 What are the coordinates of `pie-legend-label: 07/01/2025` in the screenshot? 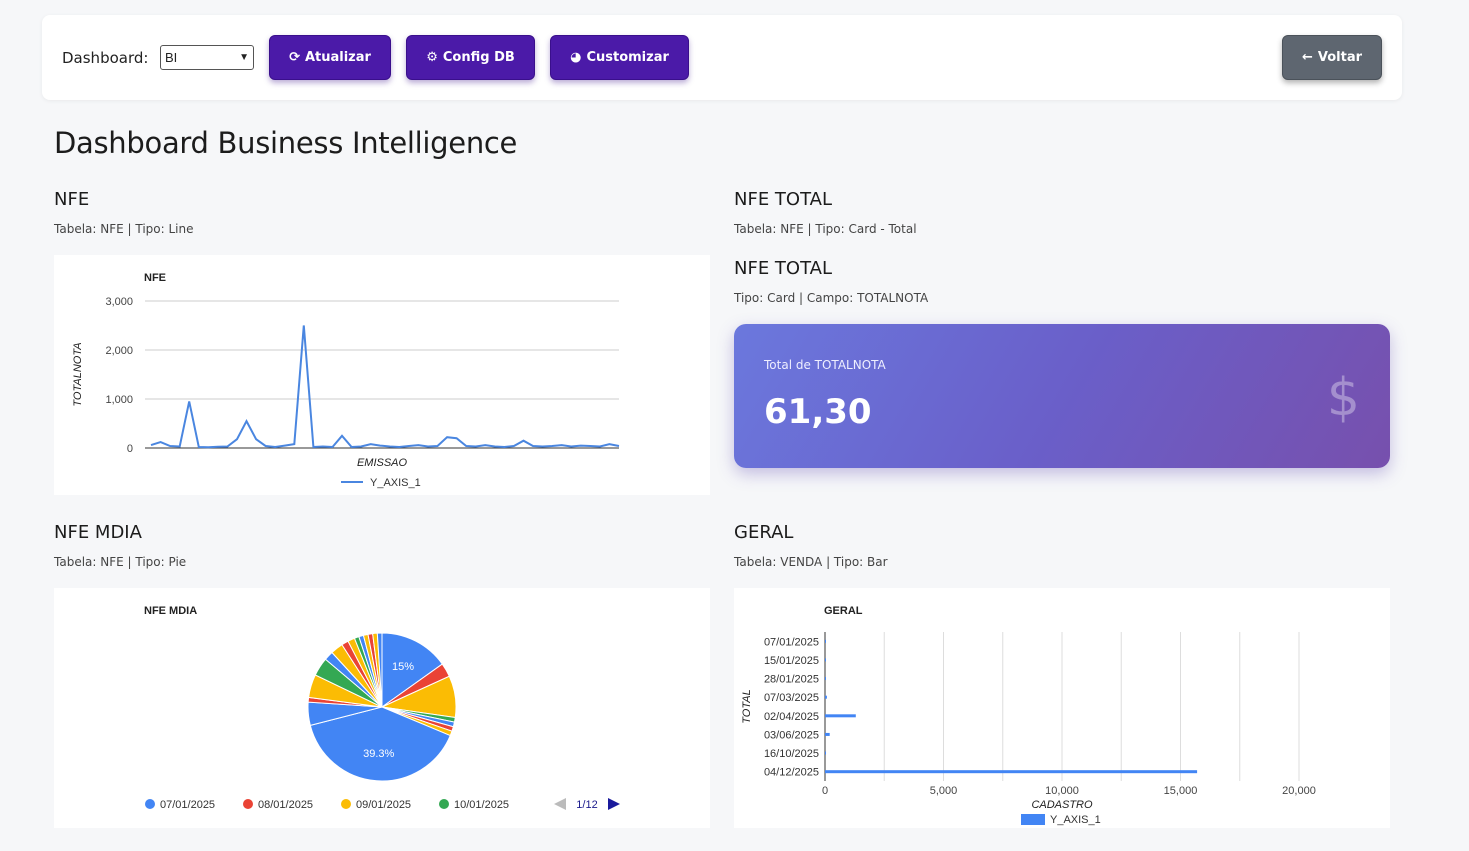 It's located at (187, 805).